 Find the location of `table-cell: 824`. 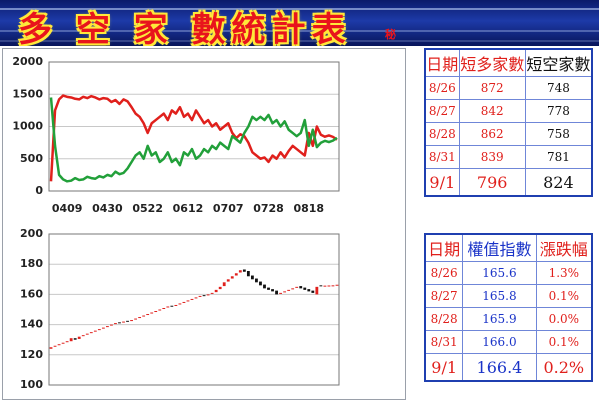

table-cell: 824 is located at coordinates (558, 182).